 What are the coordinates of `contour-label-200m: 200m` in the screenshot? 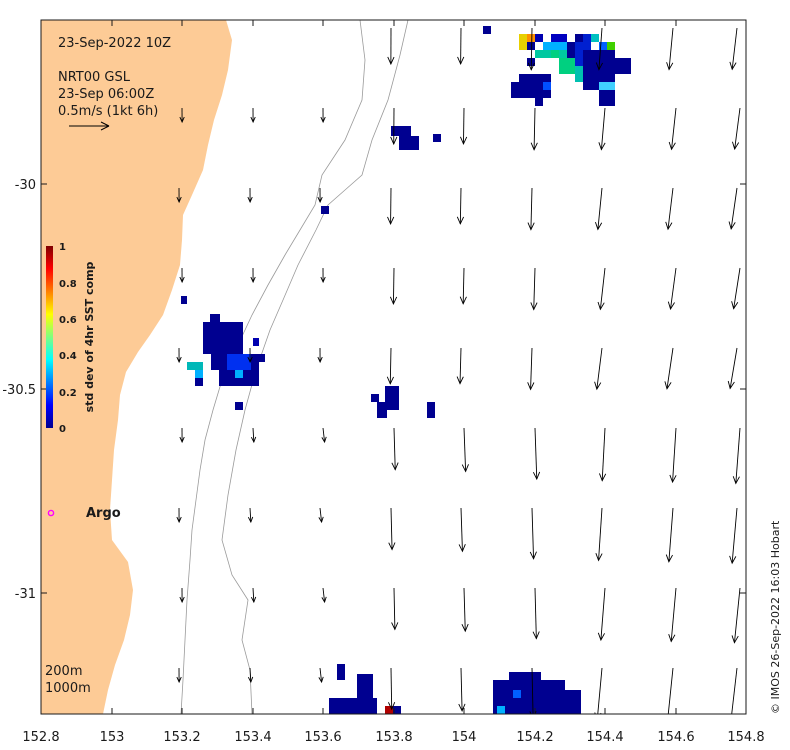 It's located at (63, 671).